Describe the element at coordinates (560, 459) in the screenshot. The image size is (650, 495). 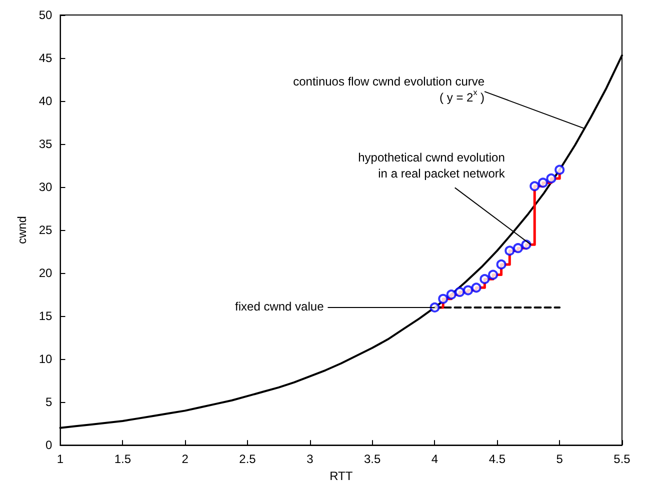
I see `x-tick-label: 5` at that location.